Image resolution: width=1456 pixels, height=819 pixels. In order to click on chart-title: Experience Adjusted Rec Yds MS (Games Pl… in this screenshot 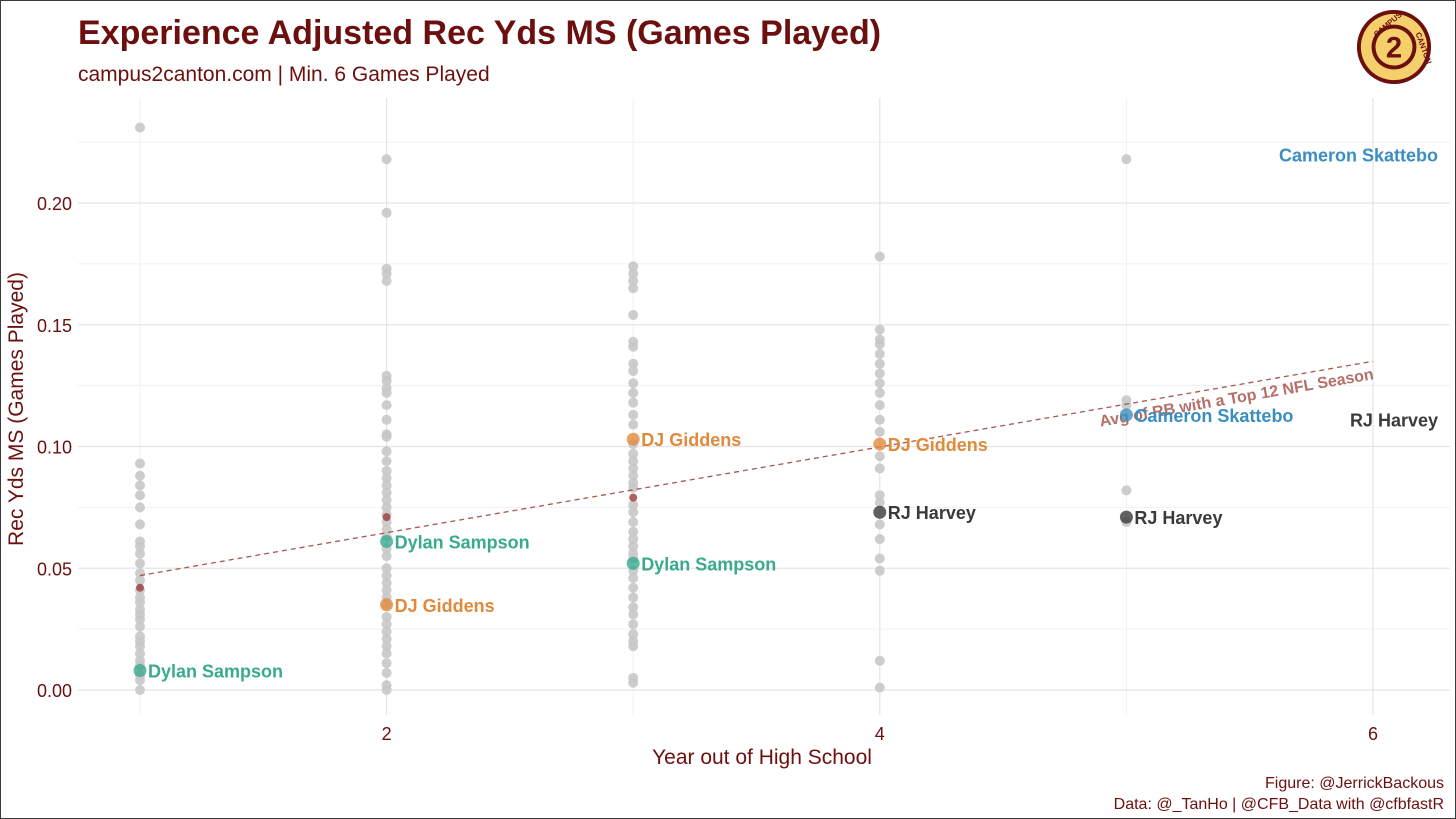, I will do `click(480, 33)`.